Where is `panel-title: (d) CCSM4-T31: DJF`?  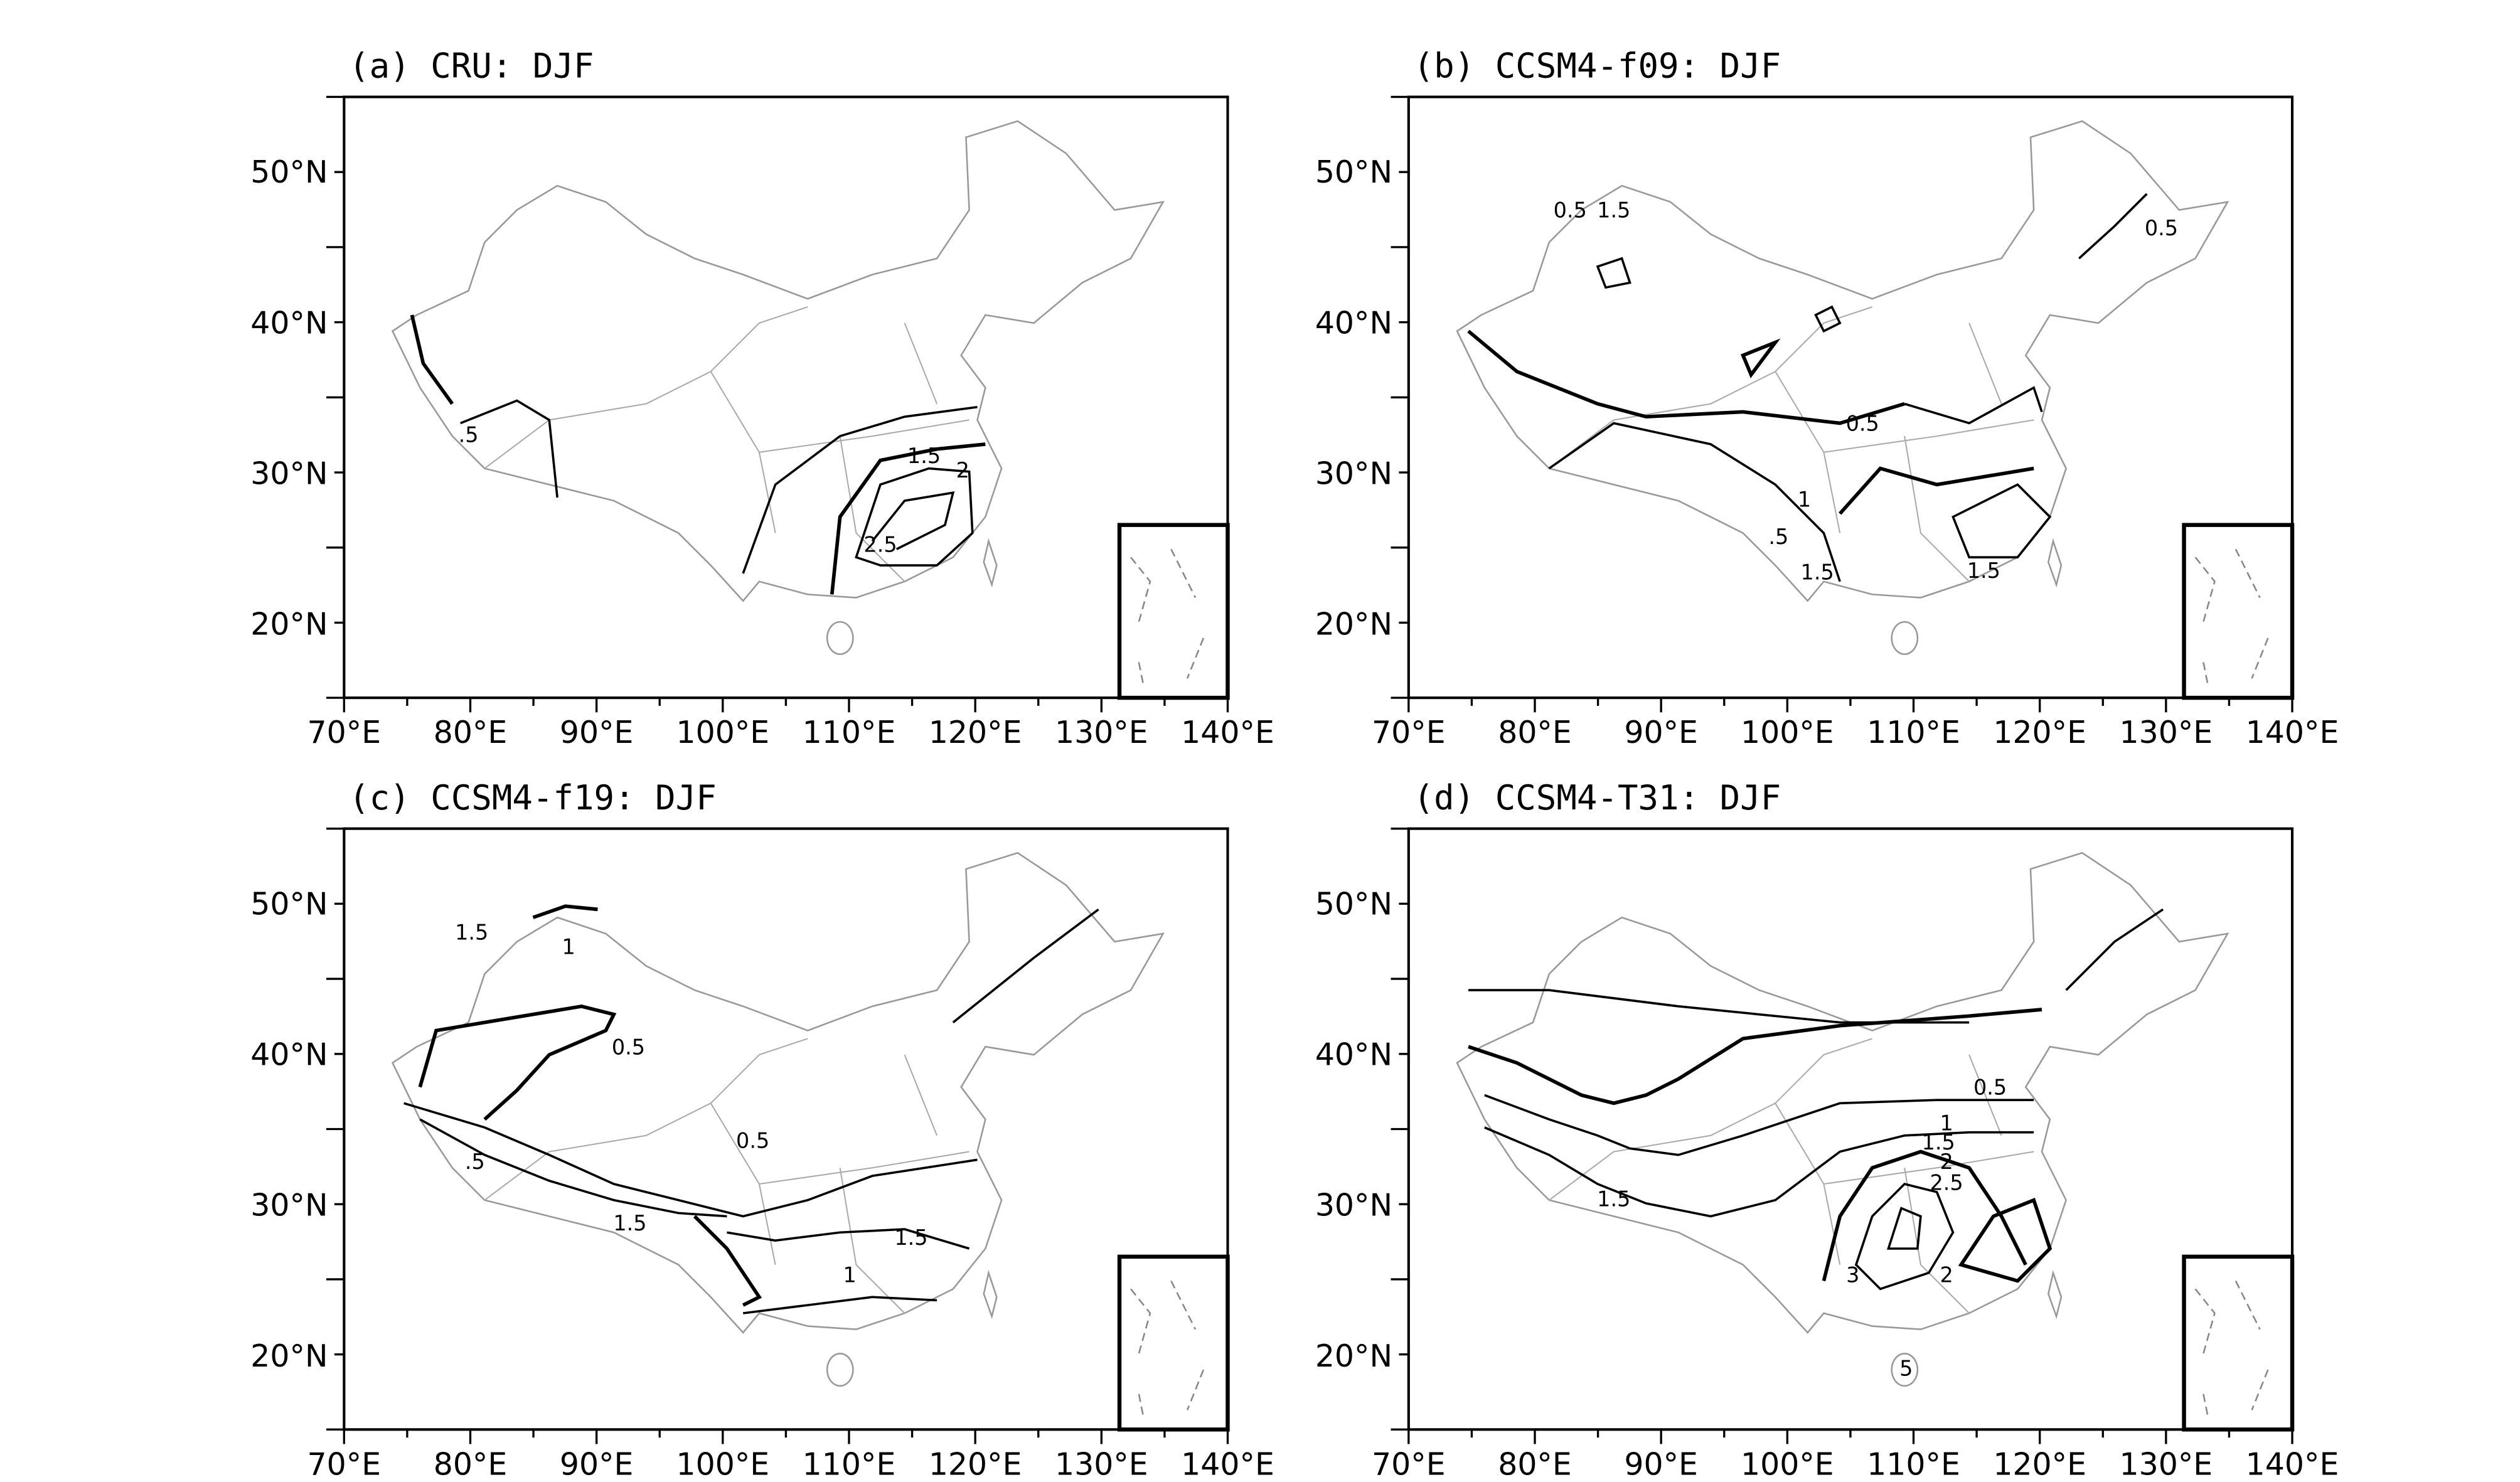 panel-title: (d) CCSM4-T31: DJF is located at coordinates (1597, 798).